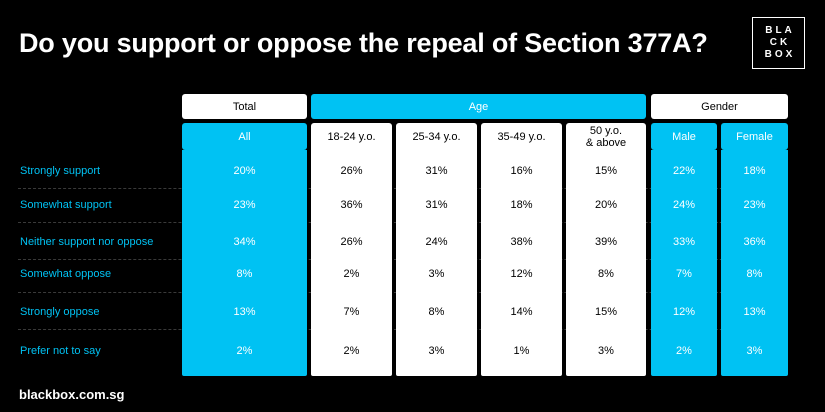 The height and width of the screenshot is (412, 825). What do you see at coordinates (244, 242) in the screenshot?
I see `table-cell: 34%` at bounding box center [244, 242].